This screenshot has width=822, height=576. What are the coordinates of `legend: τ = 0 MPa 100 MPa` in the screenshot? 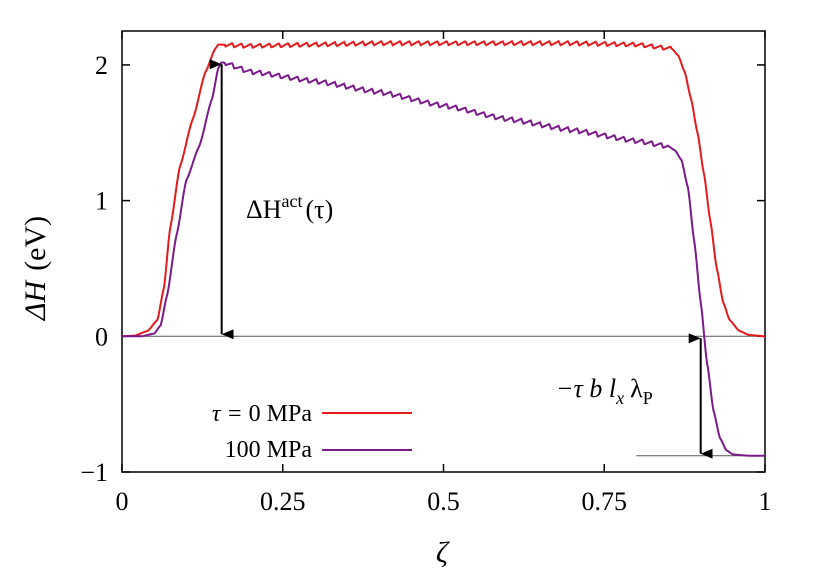 It's located at (312, 432).